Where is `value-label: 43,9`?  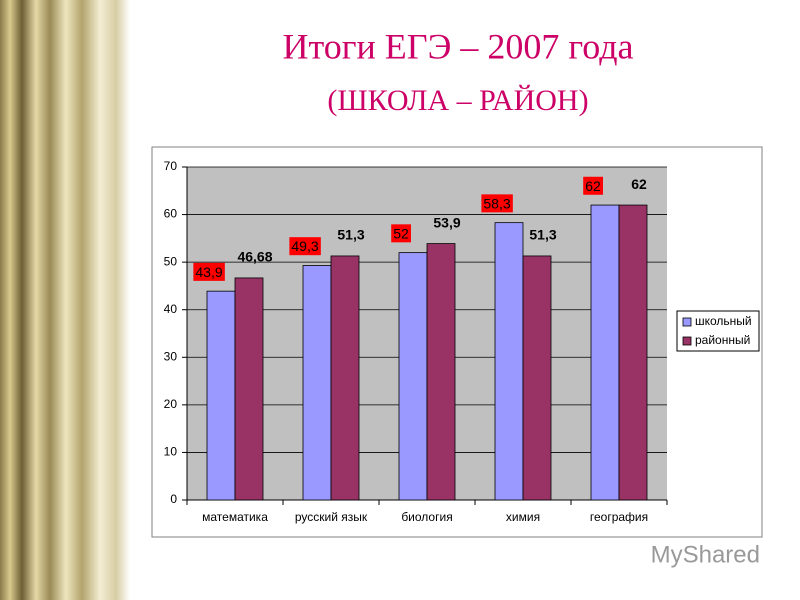
value-label: 43,9 is located at coordinates (208, 272).